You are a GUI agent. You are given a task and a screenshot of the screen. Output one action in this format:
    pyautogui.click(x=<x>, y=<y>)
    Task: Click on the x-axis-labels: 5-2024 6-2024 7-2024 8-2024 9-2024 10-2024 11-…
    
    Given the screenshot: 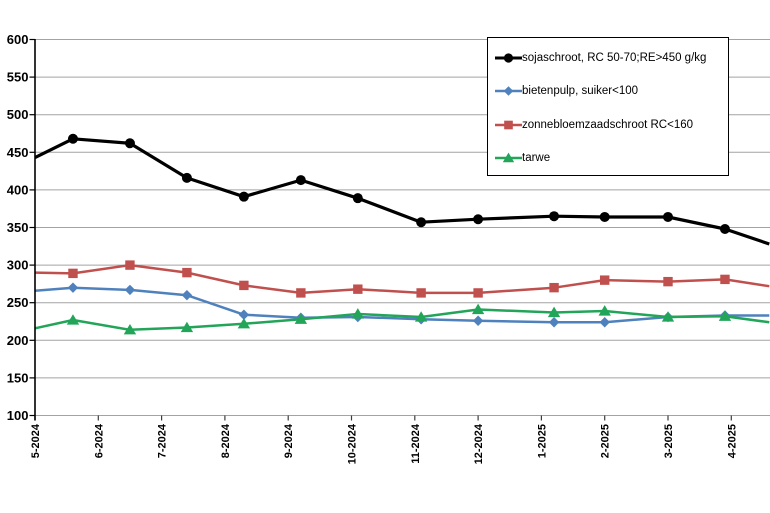 What is the action you would take?
    pyautogui.click(x=384, y=443)
    